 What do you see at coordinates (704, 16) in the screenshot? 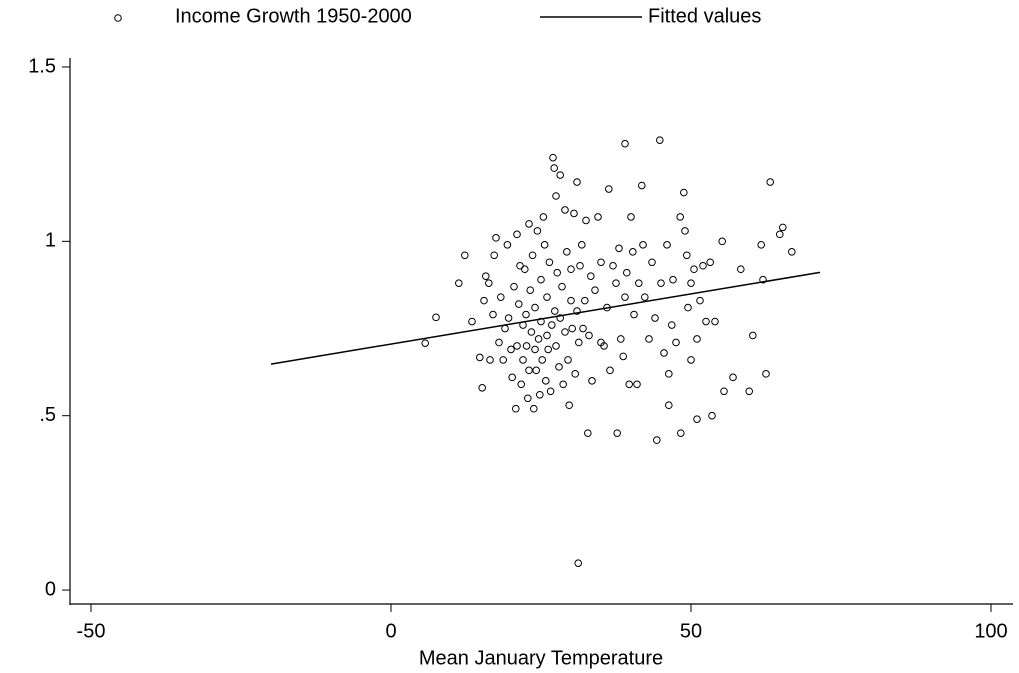
I see `legend-label: Fitted values` at bounding box center [704, 16].